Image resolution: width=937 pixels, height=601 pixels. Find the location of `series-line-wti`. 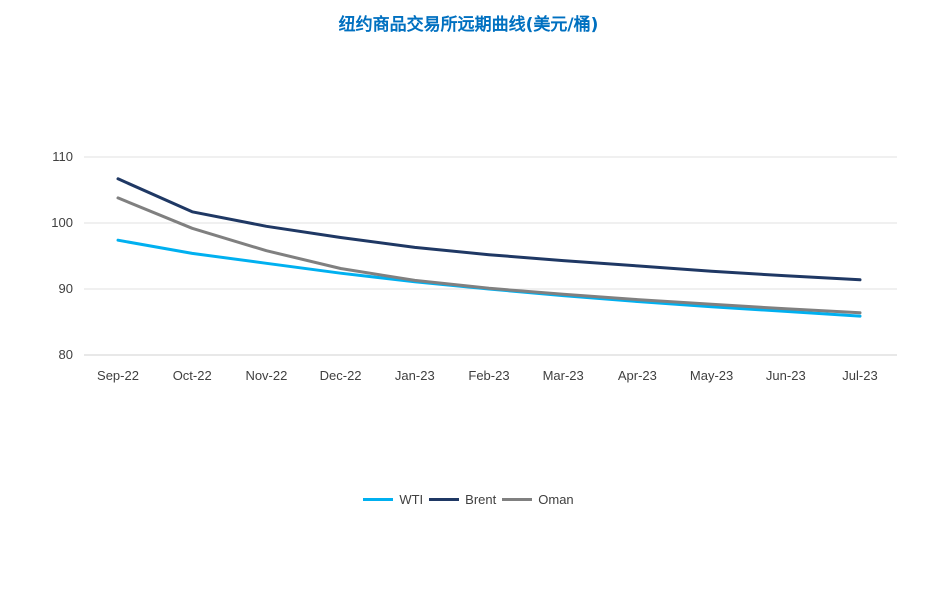

series-line-wti is located at coordinates (489, 278).